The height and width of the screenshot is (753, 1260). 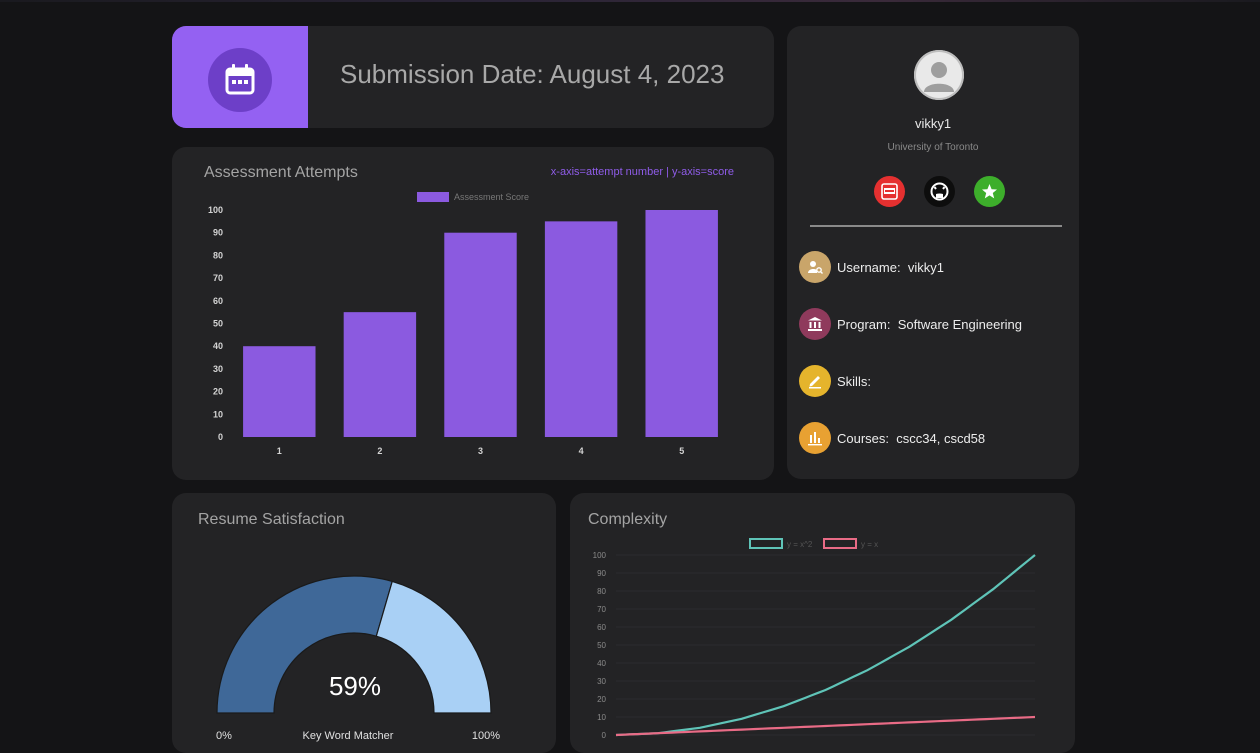 I want to click on star-icon, so click(x=989, y=191).